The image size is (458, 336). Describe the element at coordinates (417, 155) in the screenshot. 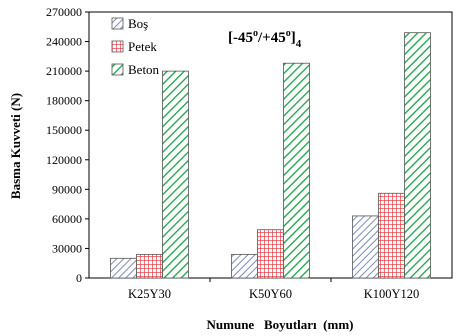

I see `bar-beton-k100y120` at that location.